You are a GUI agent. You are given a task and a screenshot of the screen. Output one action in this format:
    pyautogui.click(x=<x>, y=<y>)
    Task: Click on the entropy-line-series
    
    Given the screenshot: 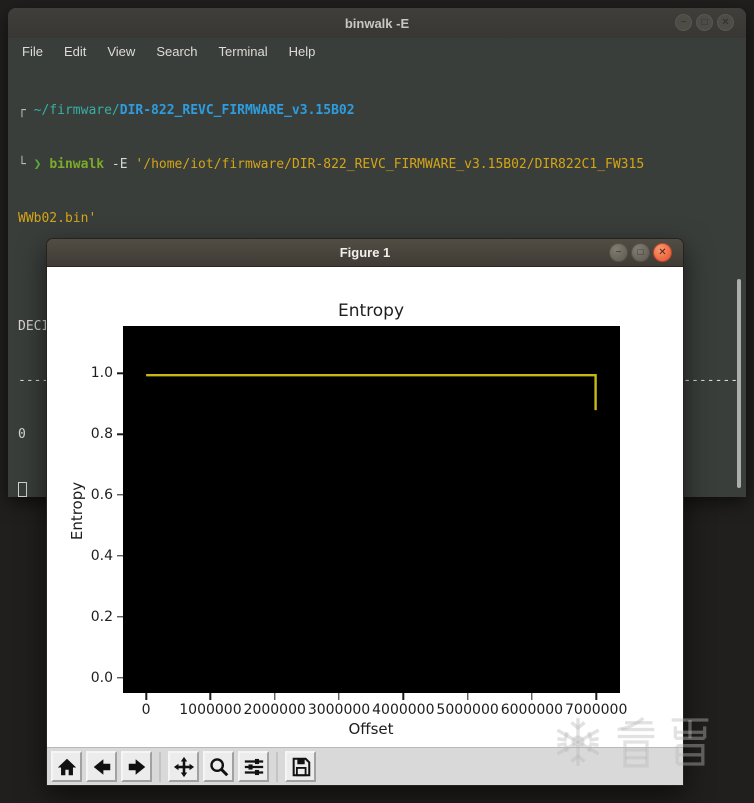 What is the action you would take?
    pyautogui.click(x=371, y=392)
    